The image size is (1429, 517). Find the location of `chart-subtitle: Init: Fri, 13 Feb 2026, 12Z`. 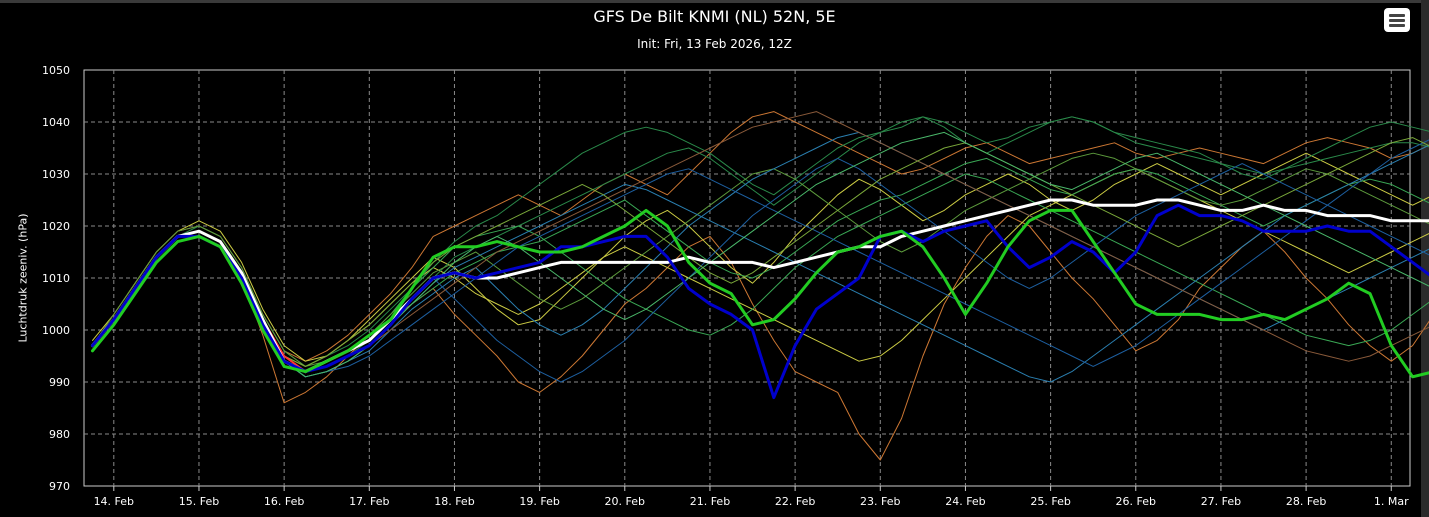

chart-subtitle: Init: Fri, 13 Feb 2026, 12Z is located at coordinates (714, 44).